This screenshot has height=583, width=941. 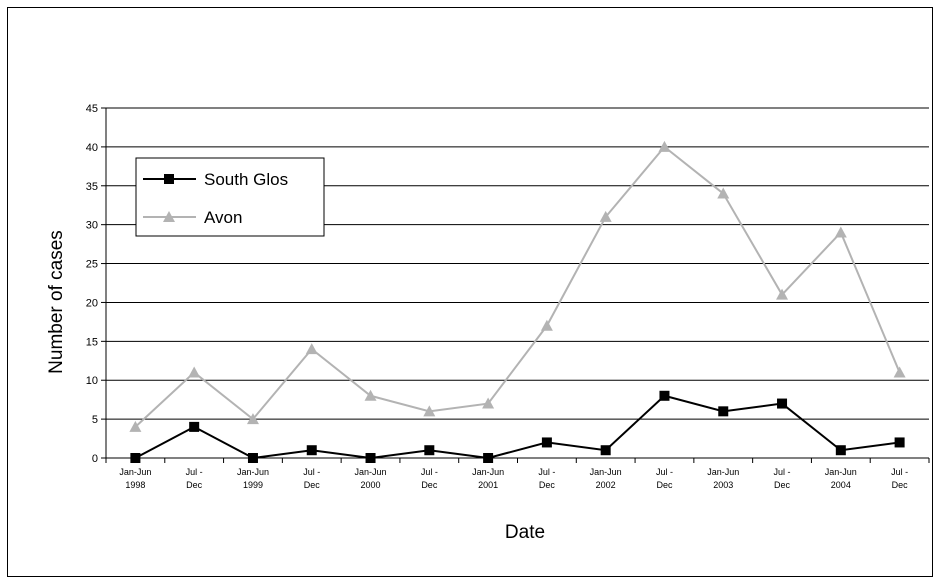 I want to click on y-tick-label-45: 45, so click(x=92, y=109).